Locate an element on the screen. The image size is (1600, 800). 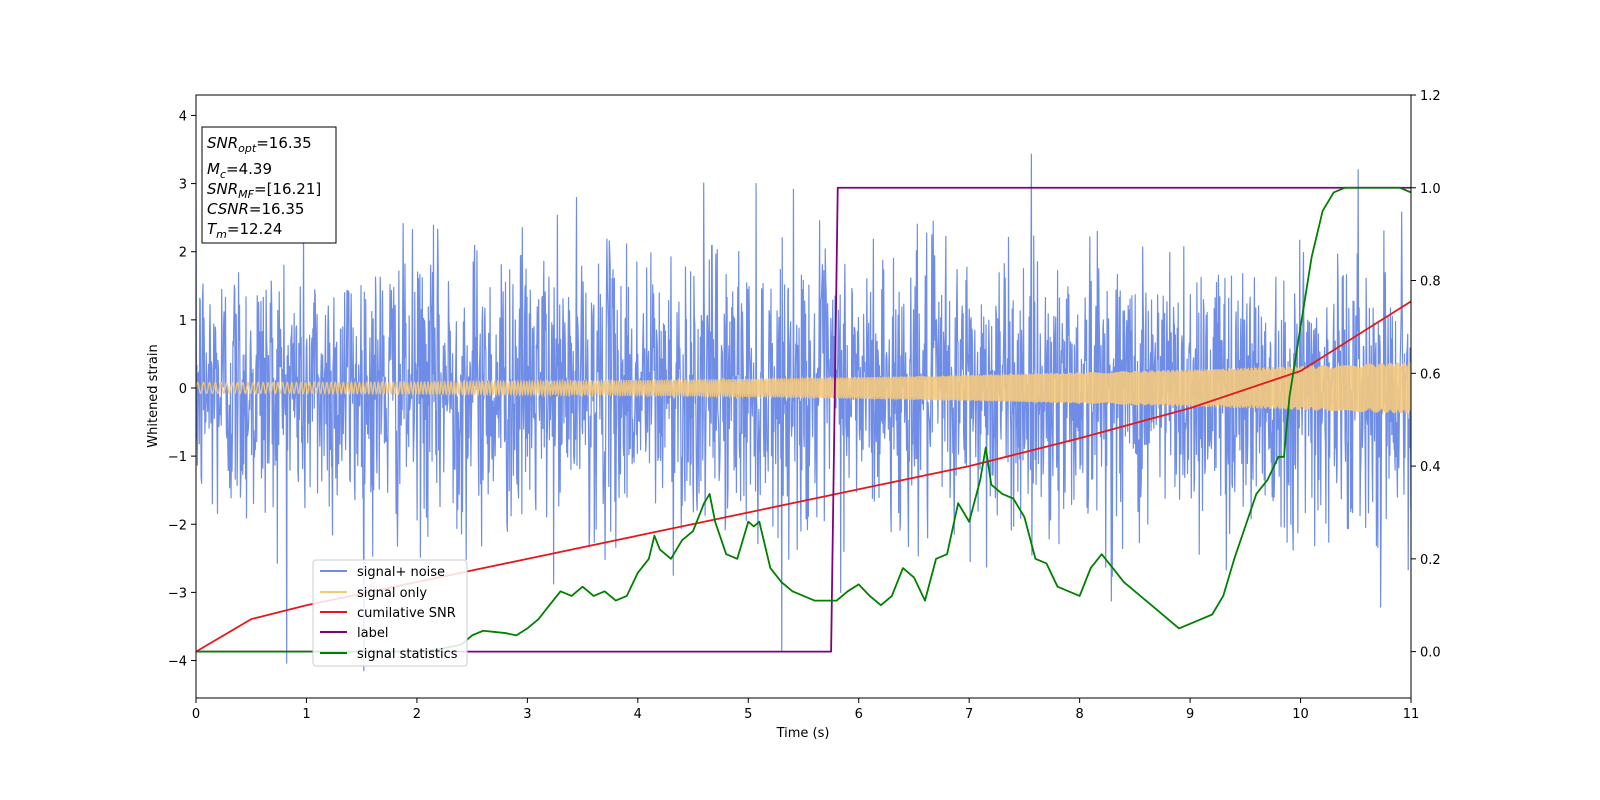
info-mc: Mc=4.39 is located at coordinates (239, 170).